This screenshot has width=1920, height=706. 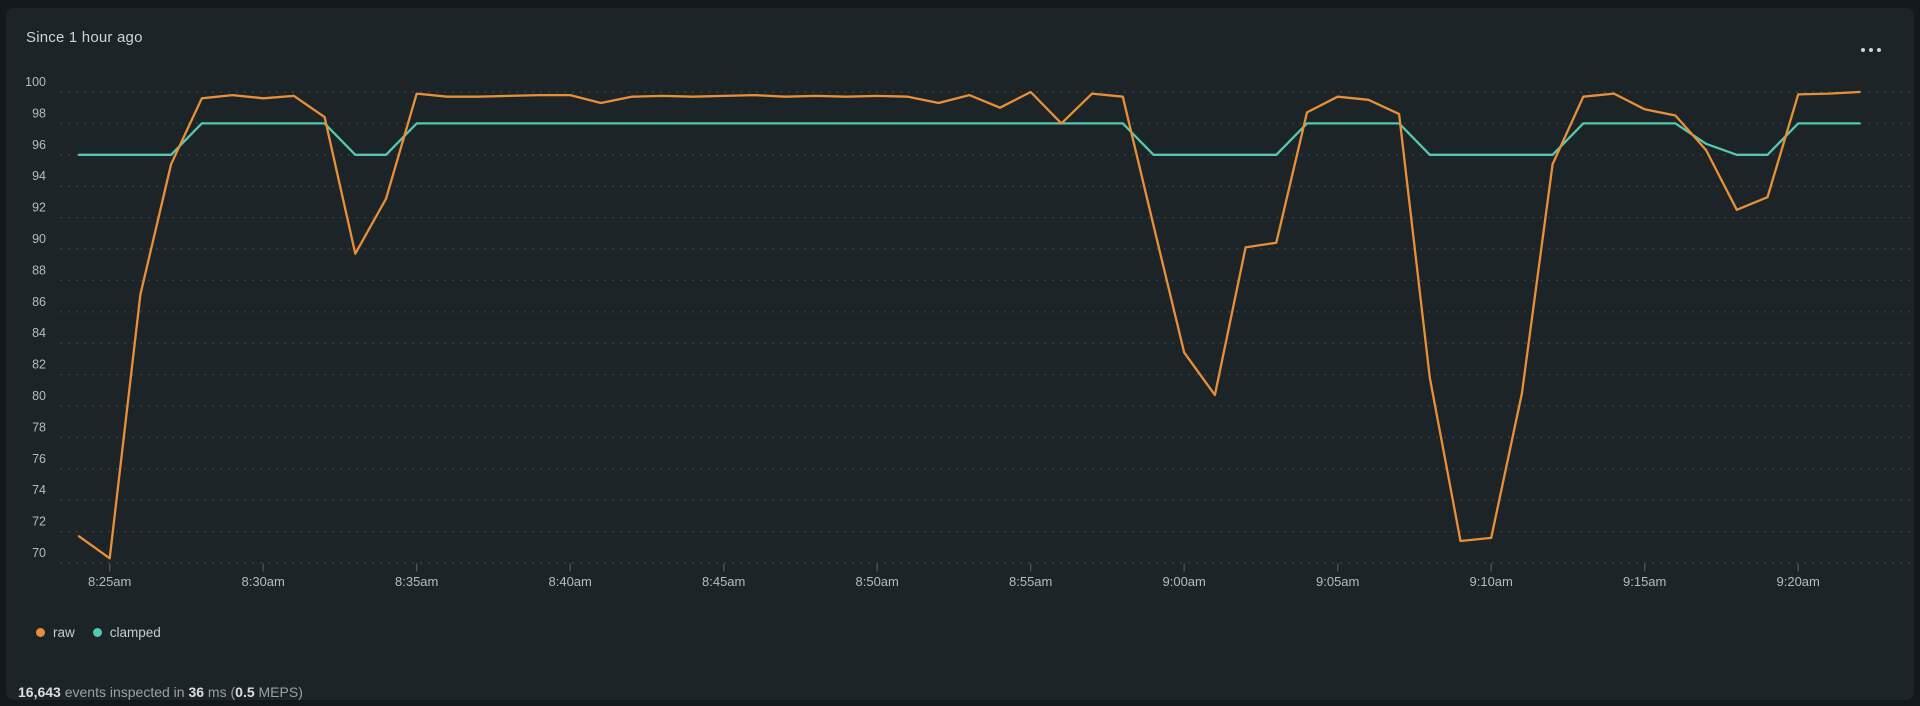 I want to click on x-axis-label: 9:10am, so click(x=1491, y=581).